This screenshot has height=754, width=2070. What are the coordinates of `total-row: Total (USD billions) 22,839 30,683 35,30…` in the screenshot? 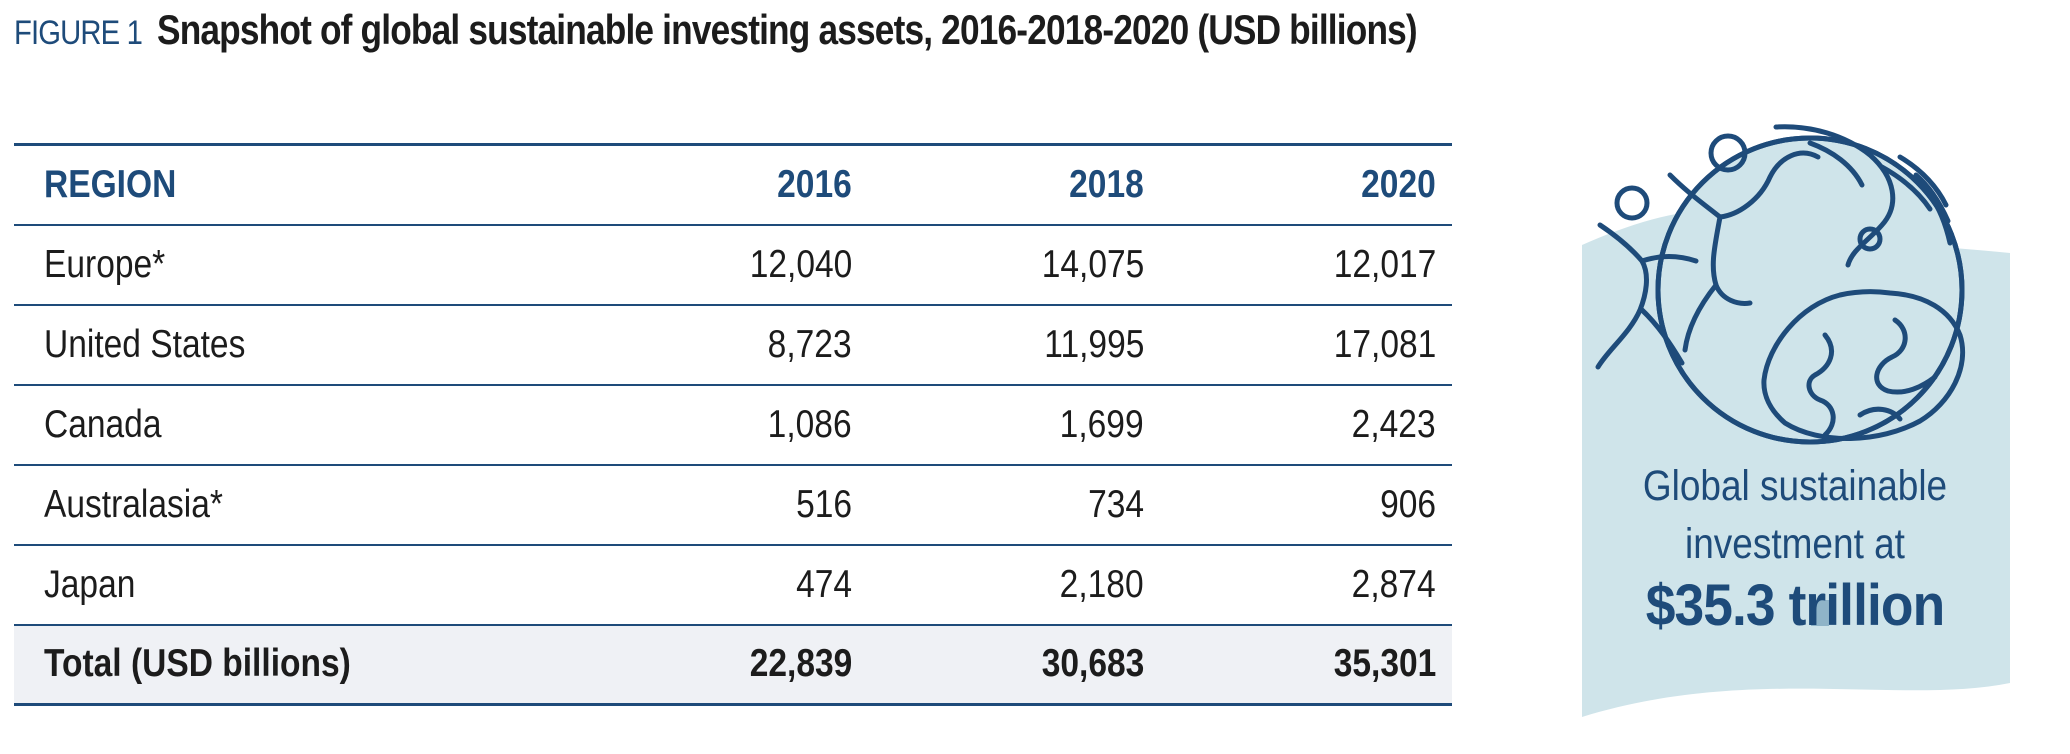 It's located at (733, 665).